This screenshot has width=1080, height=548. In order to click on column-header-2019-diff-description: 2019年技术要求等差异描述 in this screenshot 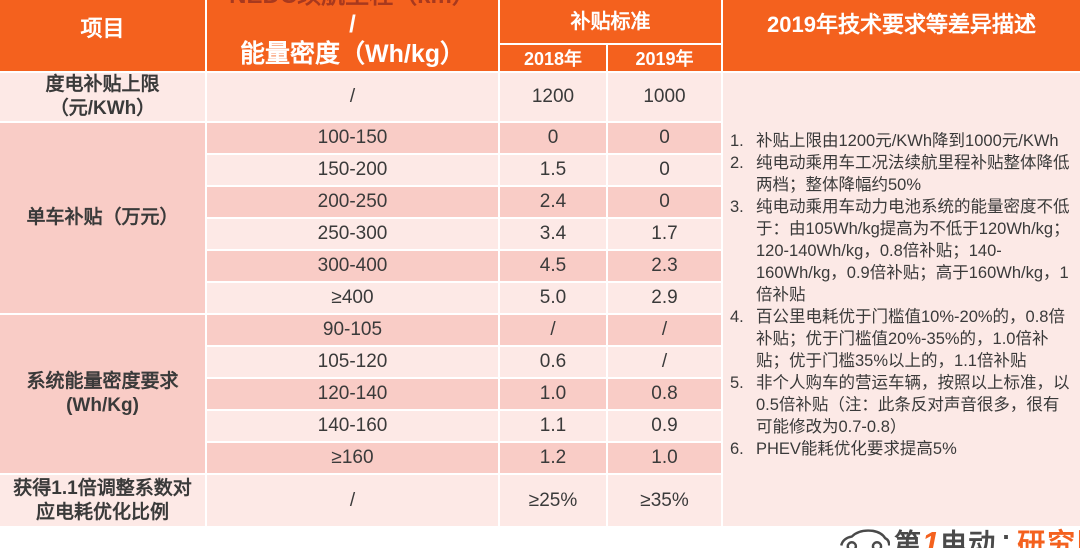, I will do `click(901, 35)`.